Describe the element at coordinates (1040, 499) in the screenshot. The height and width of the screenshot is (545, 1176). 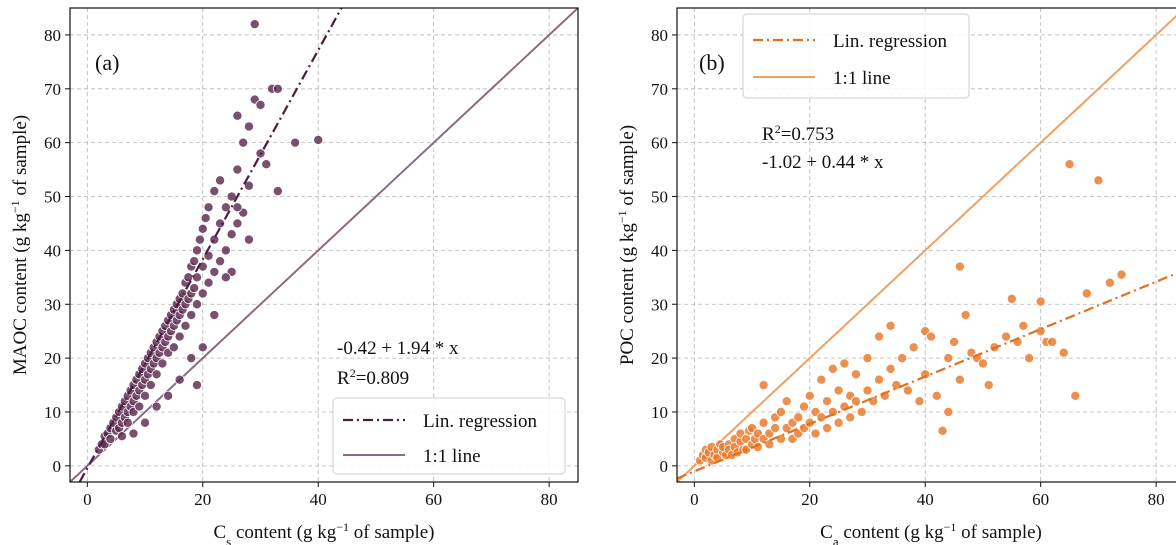
I see `x-tick-label: 60` at that location.